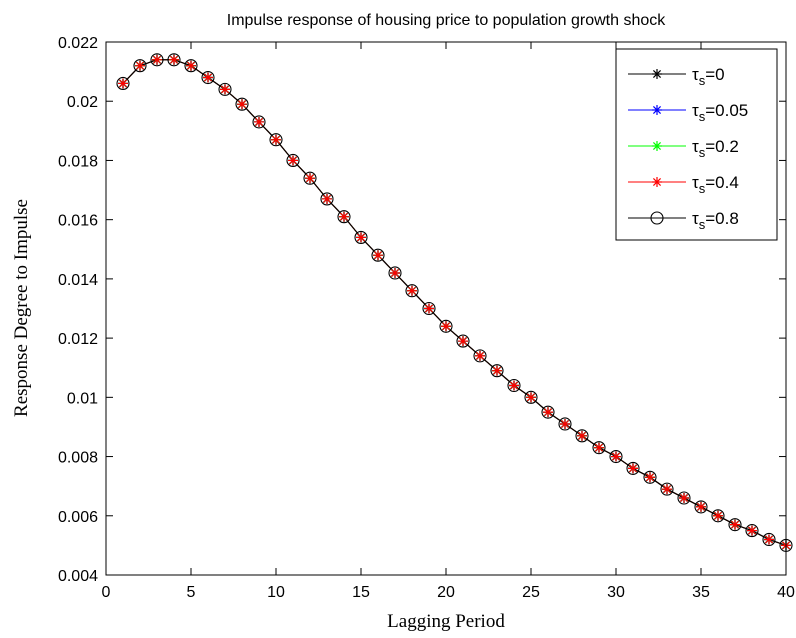 The image size is (796, 638). What do you see at coordinates (78, 221) in the screenshot?
I see `y-tick-label: 0.016` at bounding box center [78, 221].